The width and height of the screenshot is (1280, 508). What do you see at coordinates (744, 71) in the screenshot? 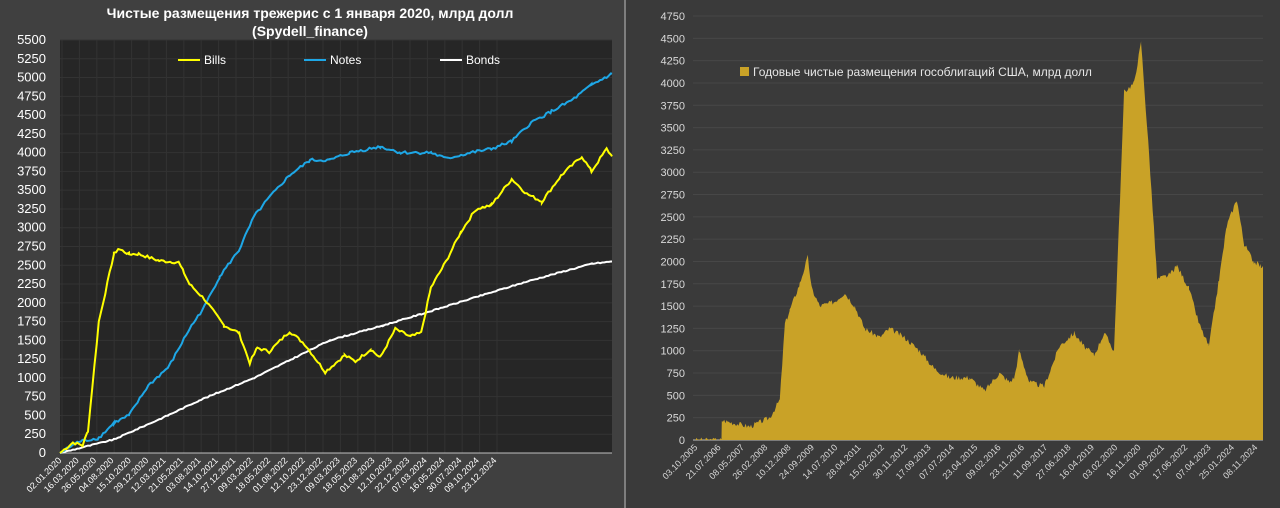
I see `legend-swatch-issuance` at bounding box center [744, 71].